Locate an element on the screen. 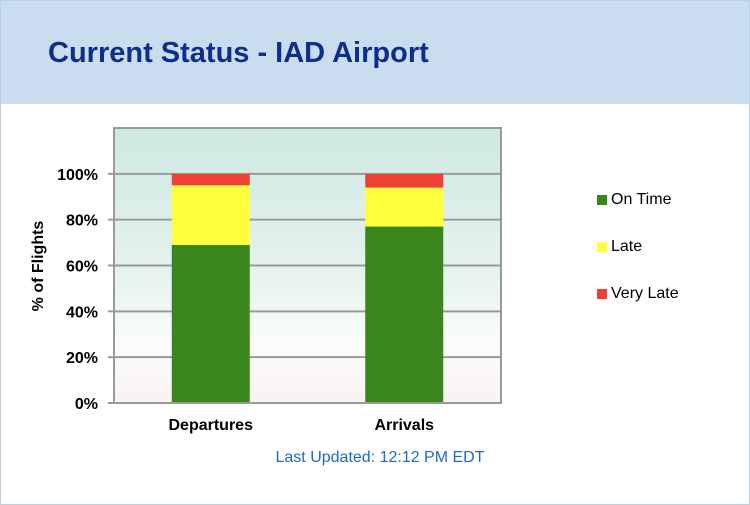 This screenshot has width=750, height=505. x-tick-label: Departures is located at coordinates (211, 425).